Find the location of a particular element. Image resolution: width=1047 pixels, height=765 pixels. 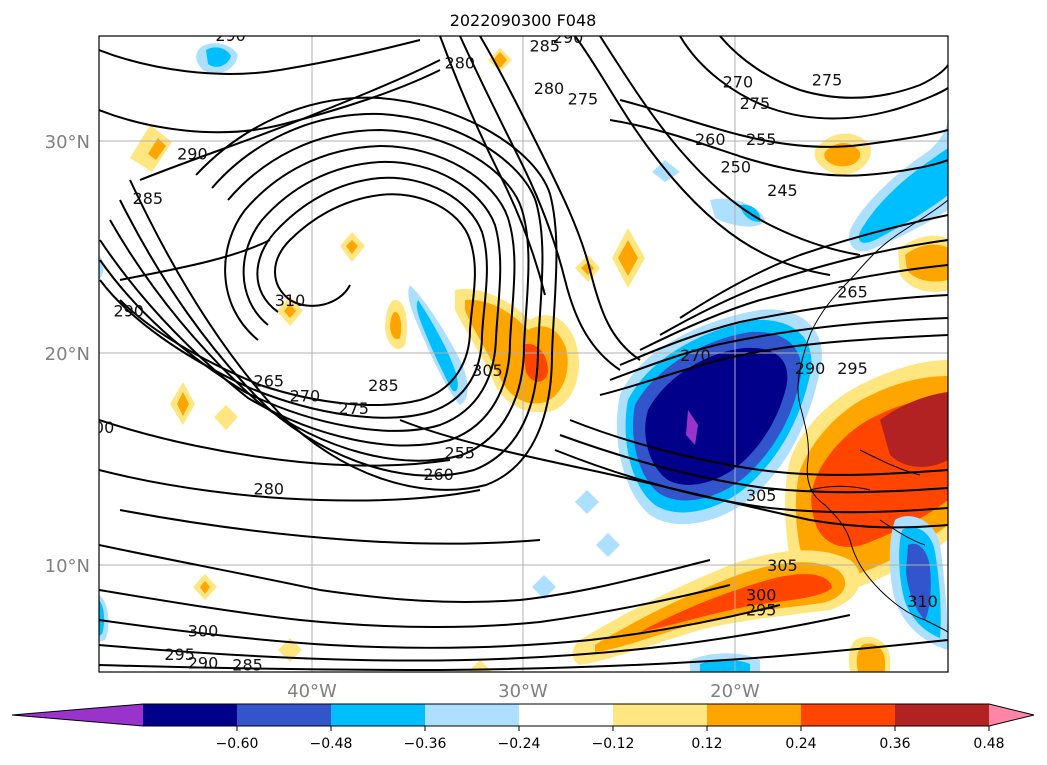

figure-title: 2022090300 F048 is located at coordinates (523, 20).